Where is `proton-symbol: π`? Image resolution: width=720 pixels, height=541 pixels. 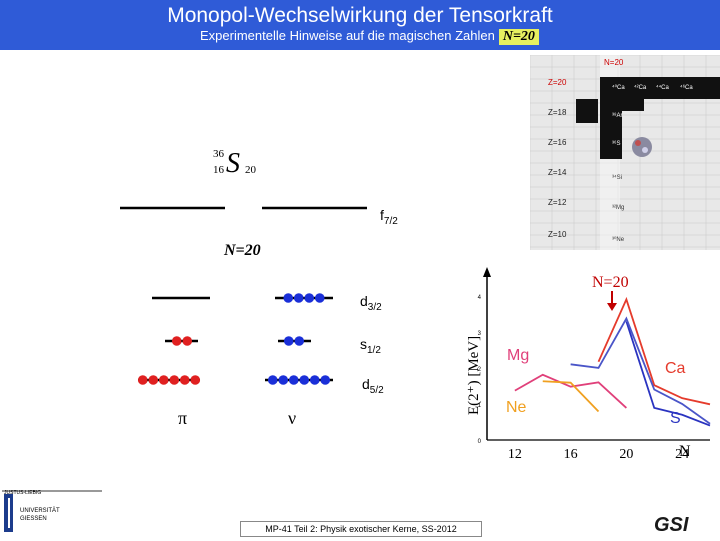 proton-symbol: π is located at coordinates (183, 418).